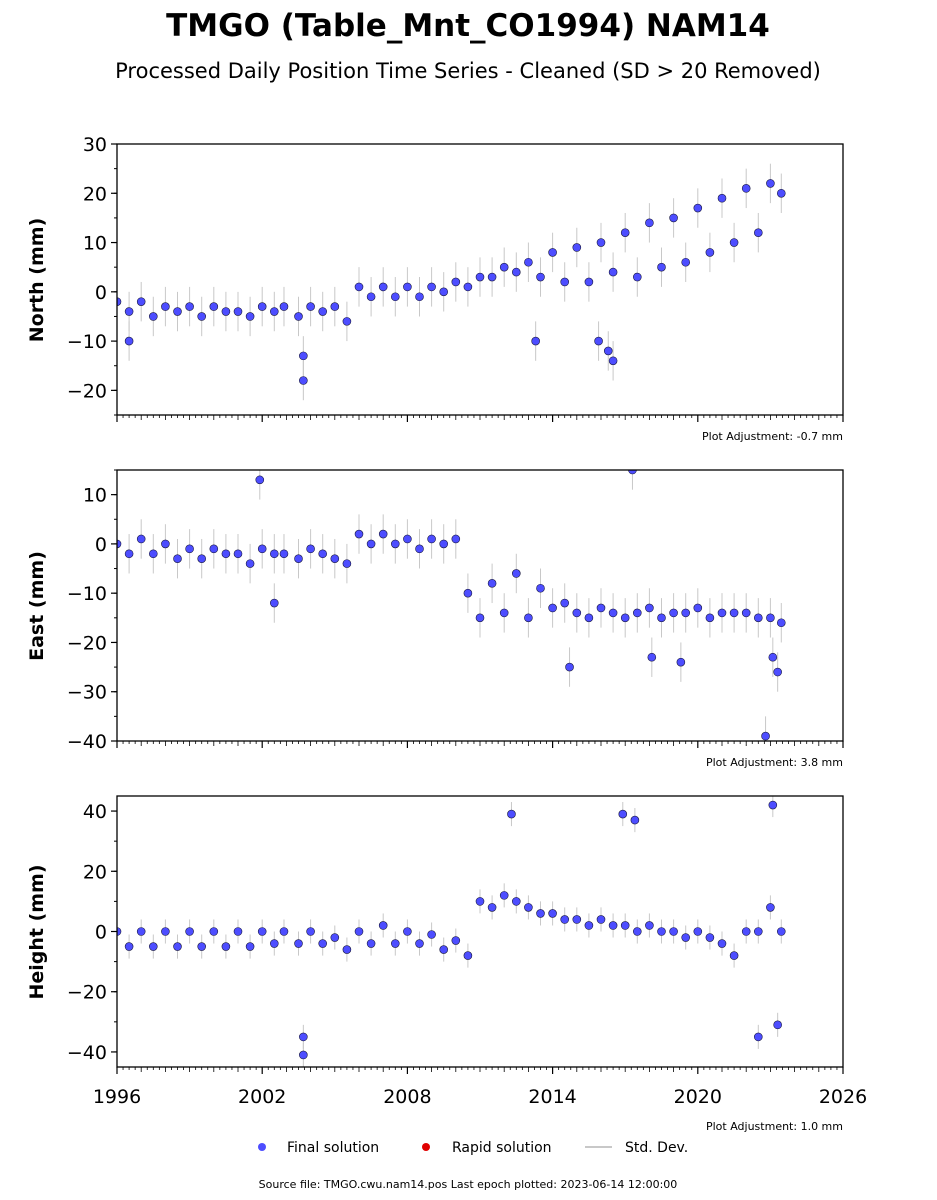 The height and width of the screenshot is (1200, 937). I want to click on height-x-tick-label: 2008, so click(407, 1097).